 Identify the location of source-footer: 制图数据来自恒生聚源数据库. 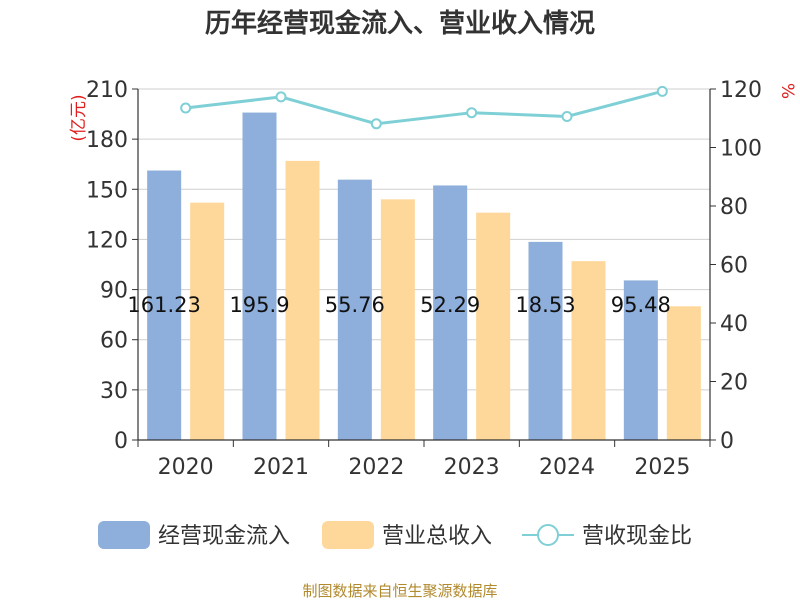
(399, 591).